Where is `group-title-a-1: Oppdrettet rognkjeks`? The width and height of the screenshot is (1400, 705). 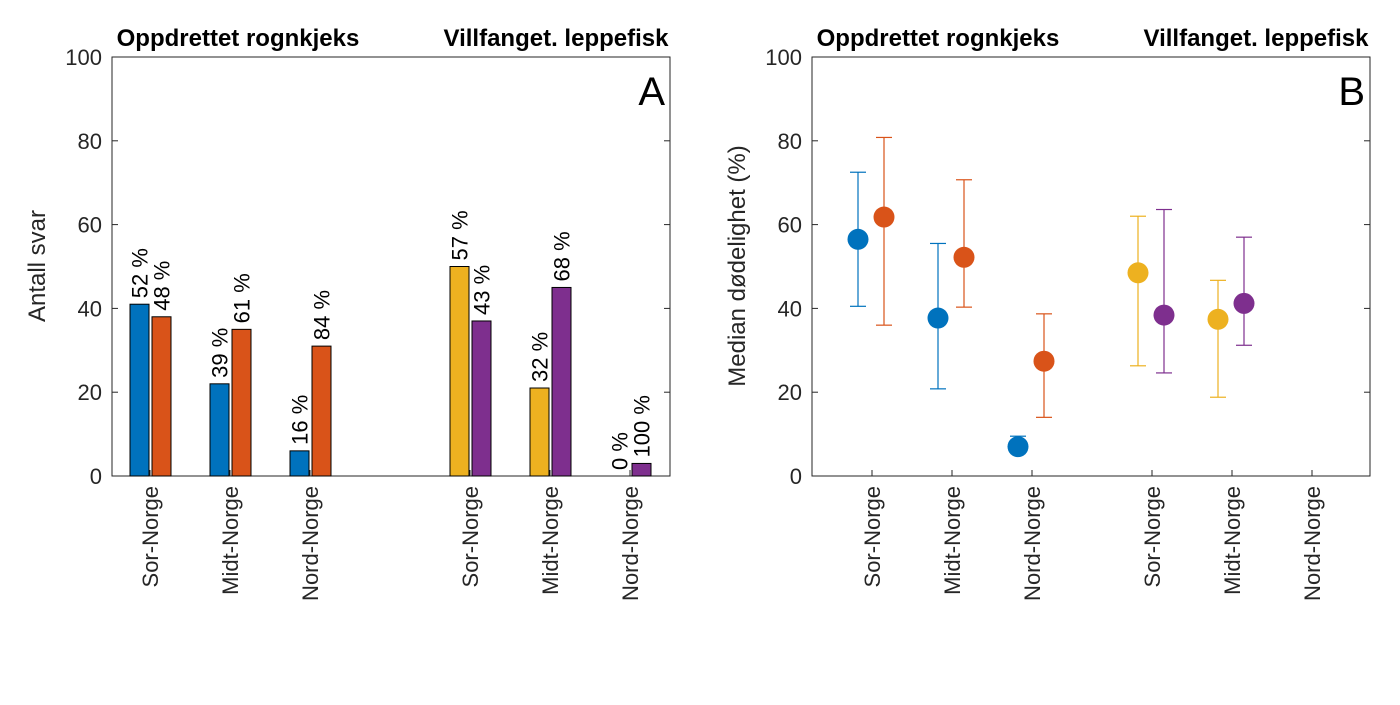 group-title-a-1: Oppdrettet rognkjeks is located at coordinates (238, 38).